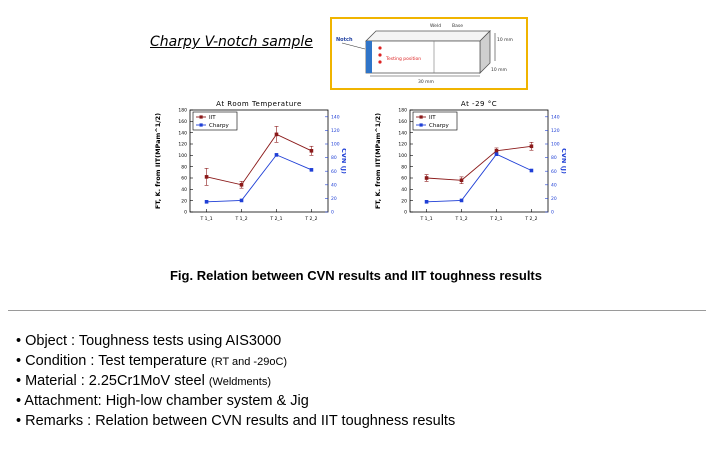 Image resolution: width=712 pixels, height=461 pixels. What do you see at coordinates (112, 381) in the screenshot?
I see `bullet-main: • Material : 2.25Cr1MoV steel` at bounding box center [112, 381].